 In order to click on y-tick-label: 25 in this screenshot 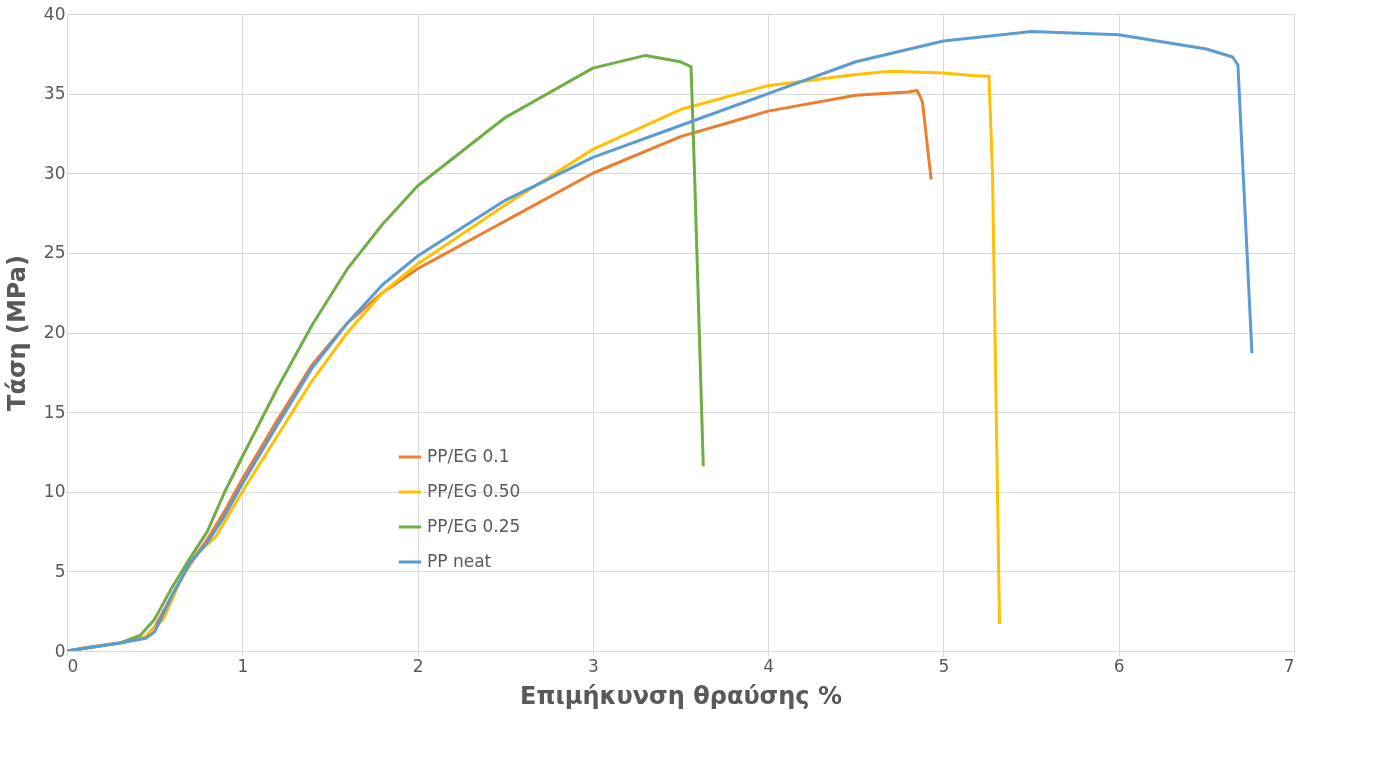, I will do `click(54, 252)`.